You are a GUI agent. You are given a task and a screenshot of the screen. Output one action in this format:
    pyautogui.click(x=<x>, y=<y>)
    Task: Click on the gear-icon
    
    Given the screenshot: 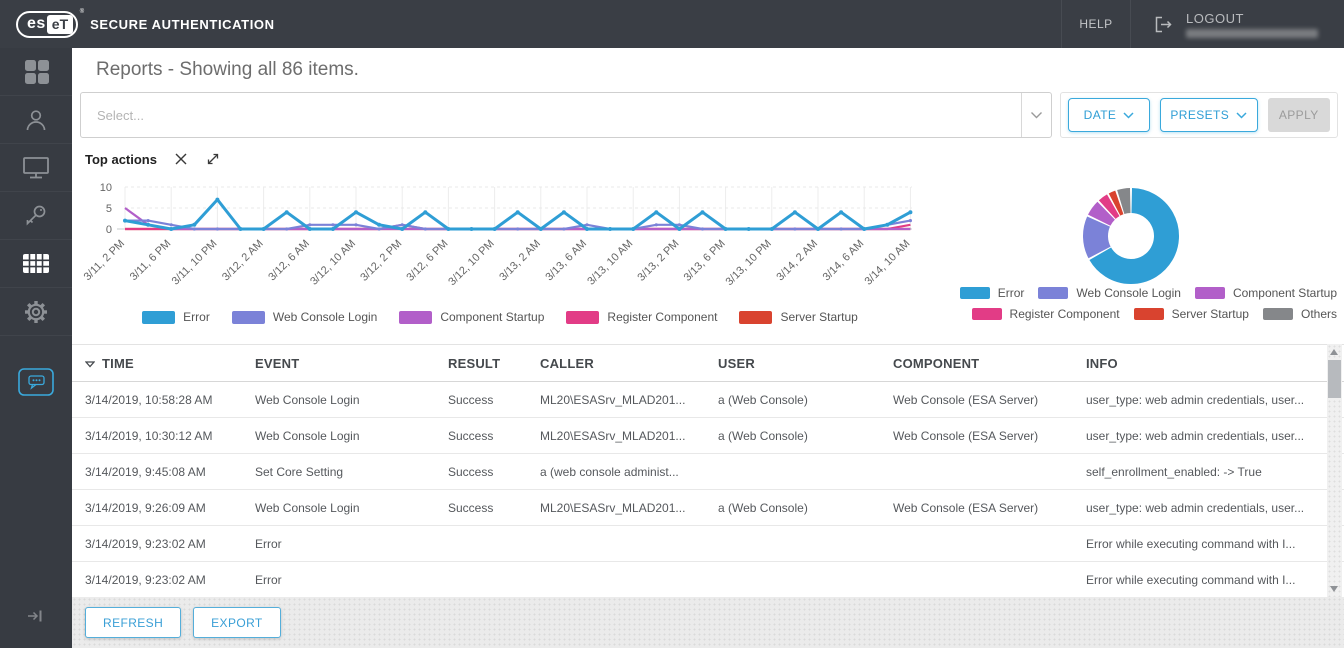 What is the action you would take?
    pyautogui.click(x=36, y=312)
    